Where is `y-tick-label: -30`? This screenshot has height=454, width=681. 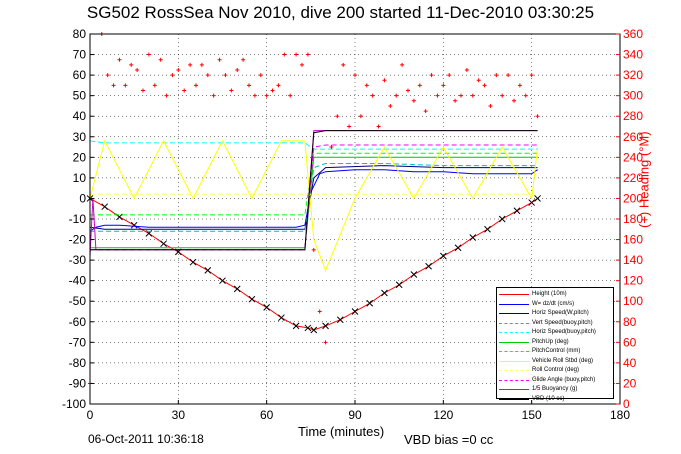
y-tick-label: -30 is located at coordinates (78, 260).